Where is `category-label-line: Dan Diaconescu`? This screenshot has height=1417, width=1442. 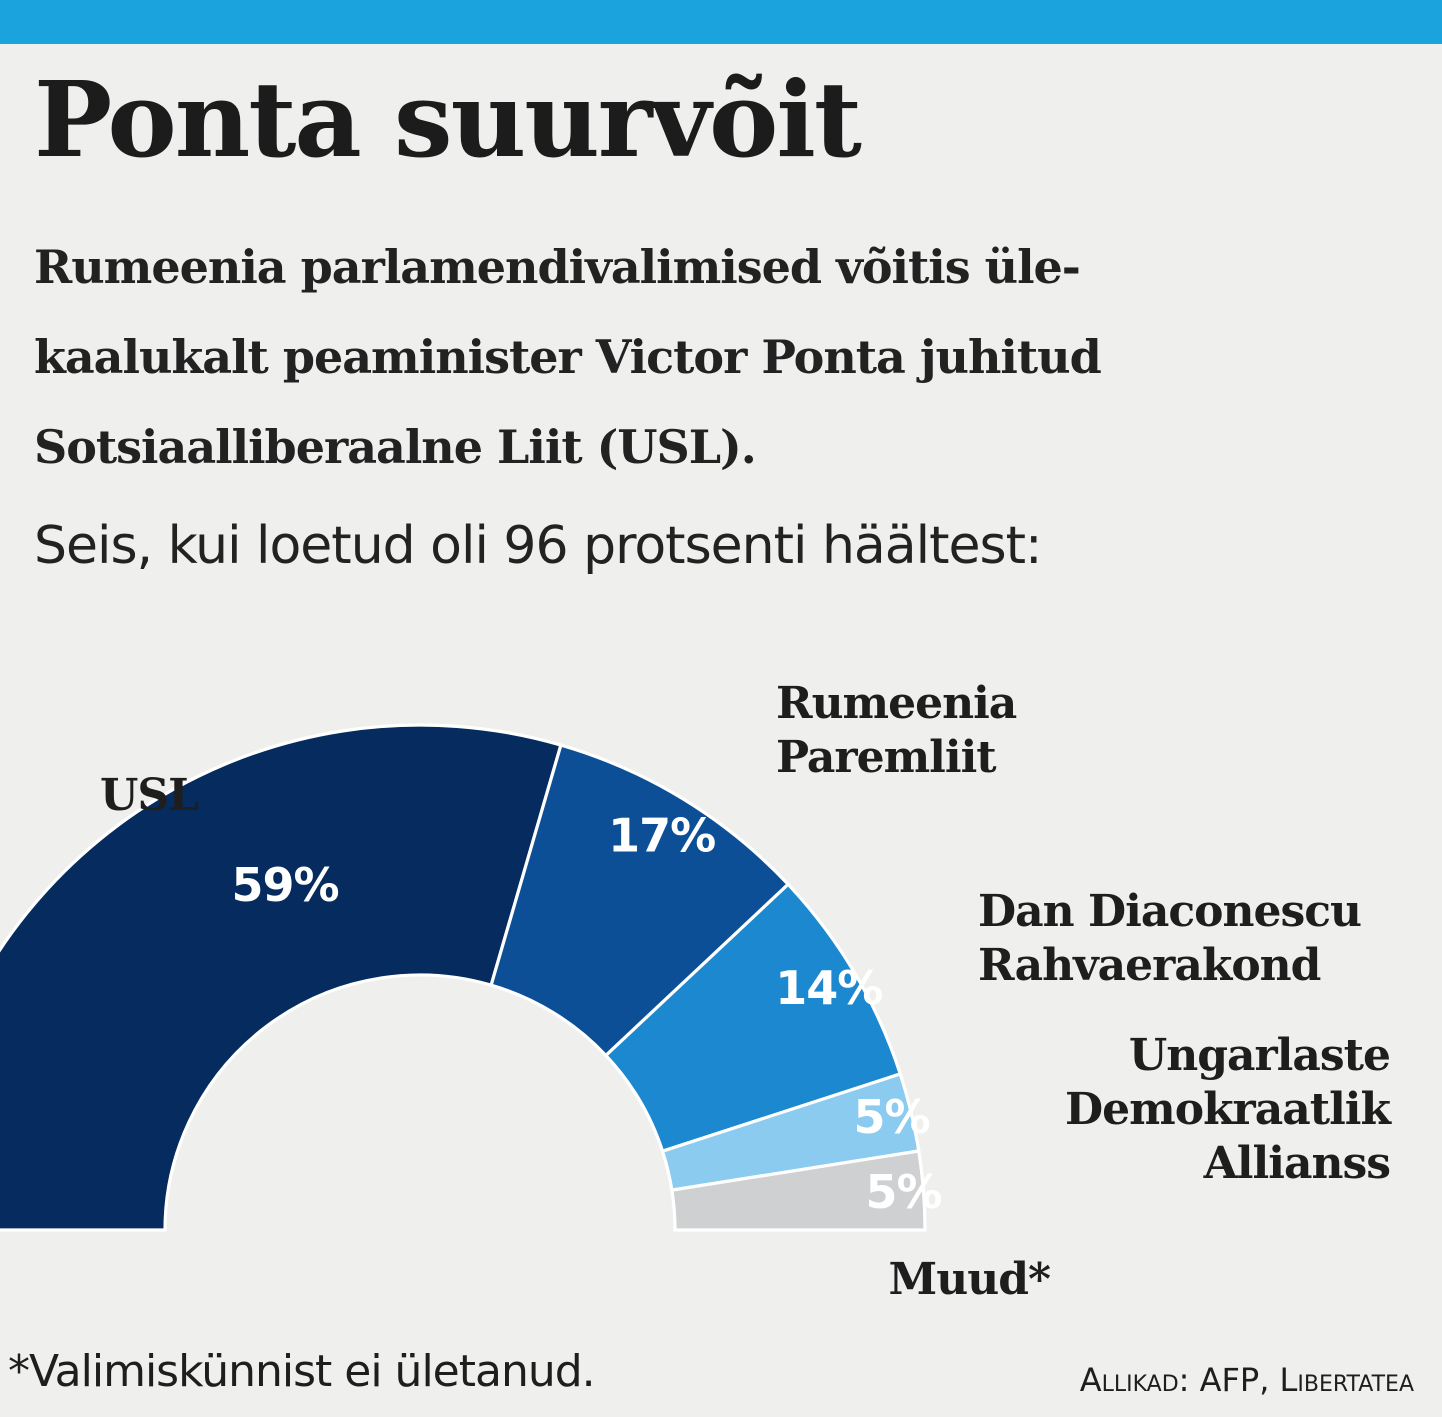 category-label-line: Dan Diaconescu is located at coordinates (1169, 911).